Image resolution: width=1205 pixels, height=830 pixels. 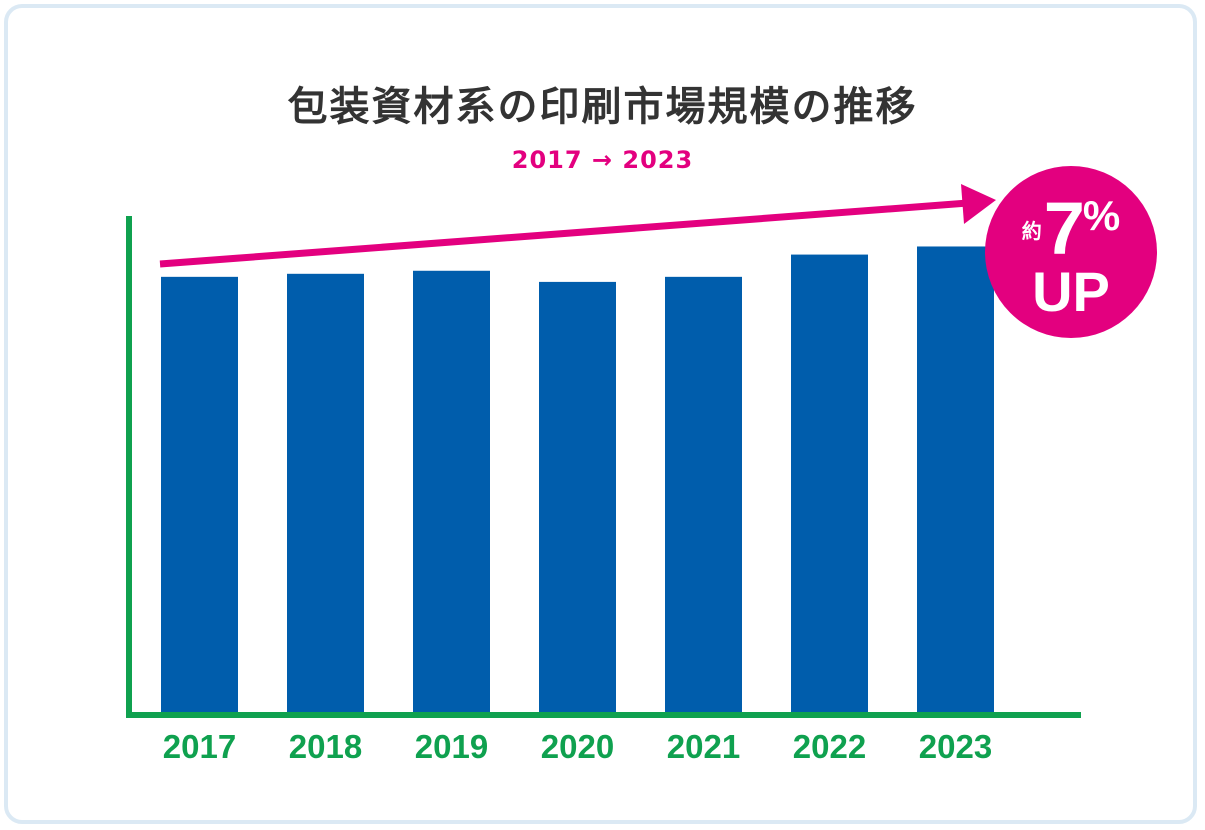 I want to click on trend-arrow, so click(x=577, y=226).